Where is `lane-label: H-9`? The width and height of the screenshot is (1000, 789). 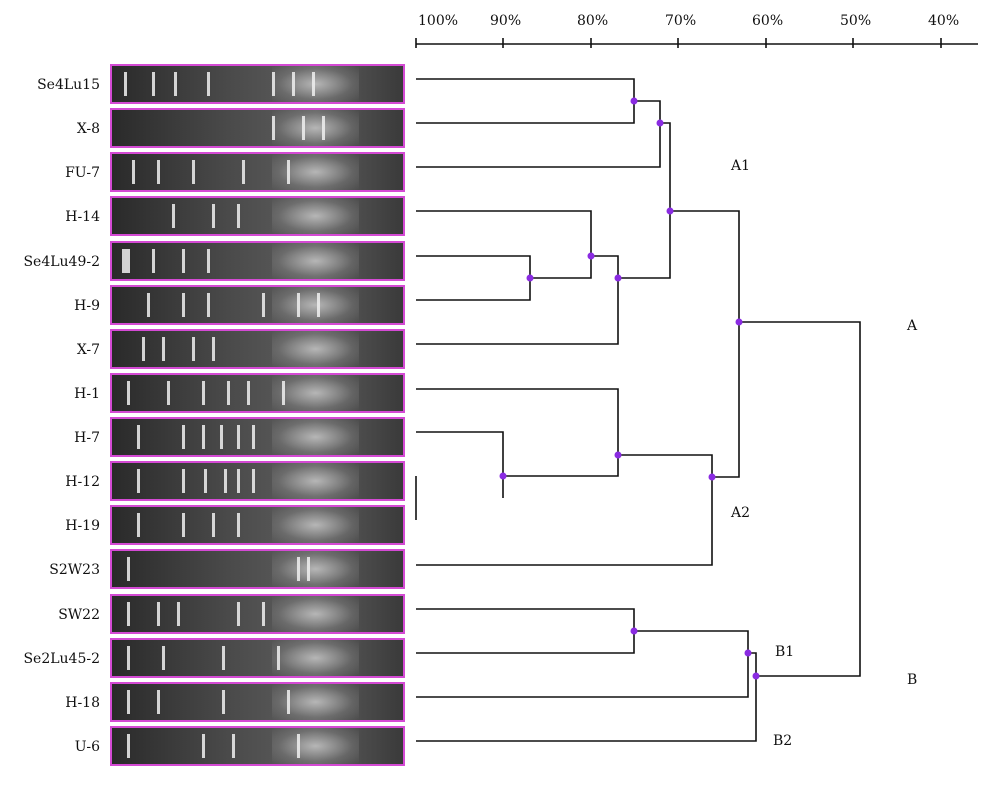
lane-label: H-9 is located at coordinates (87, 306).